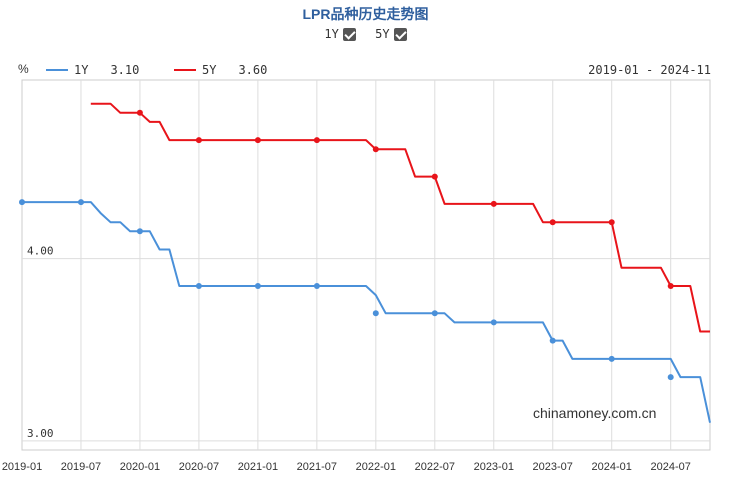 Image resolution: width=731 pixels, height=480 pixels. What do you see at coordinates (595, 413) in the screenshot?
I see `watermark: chinamoney.com.cn` at bounding box center [595, 413].